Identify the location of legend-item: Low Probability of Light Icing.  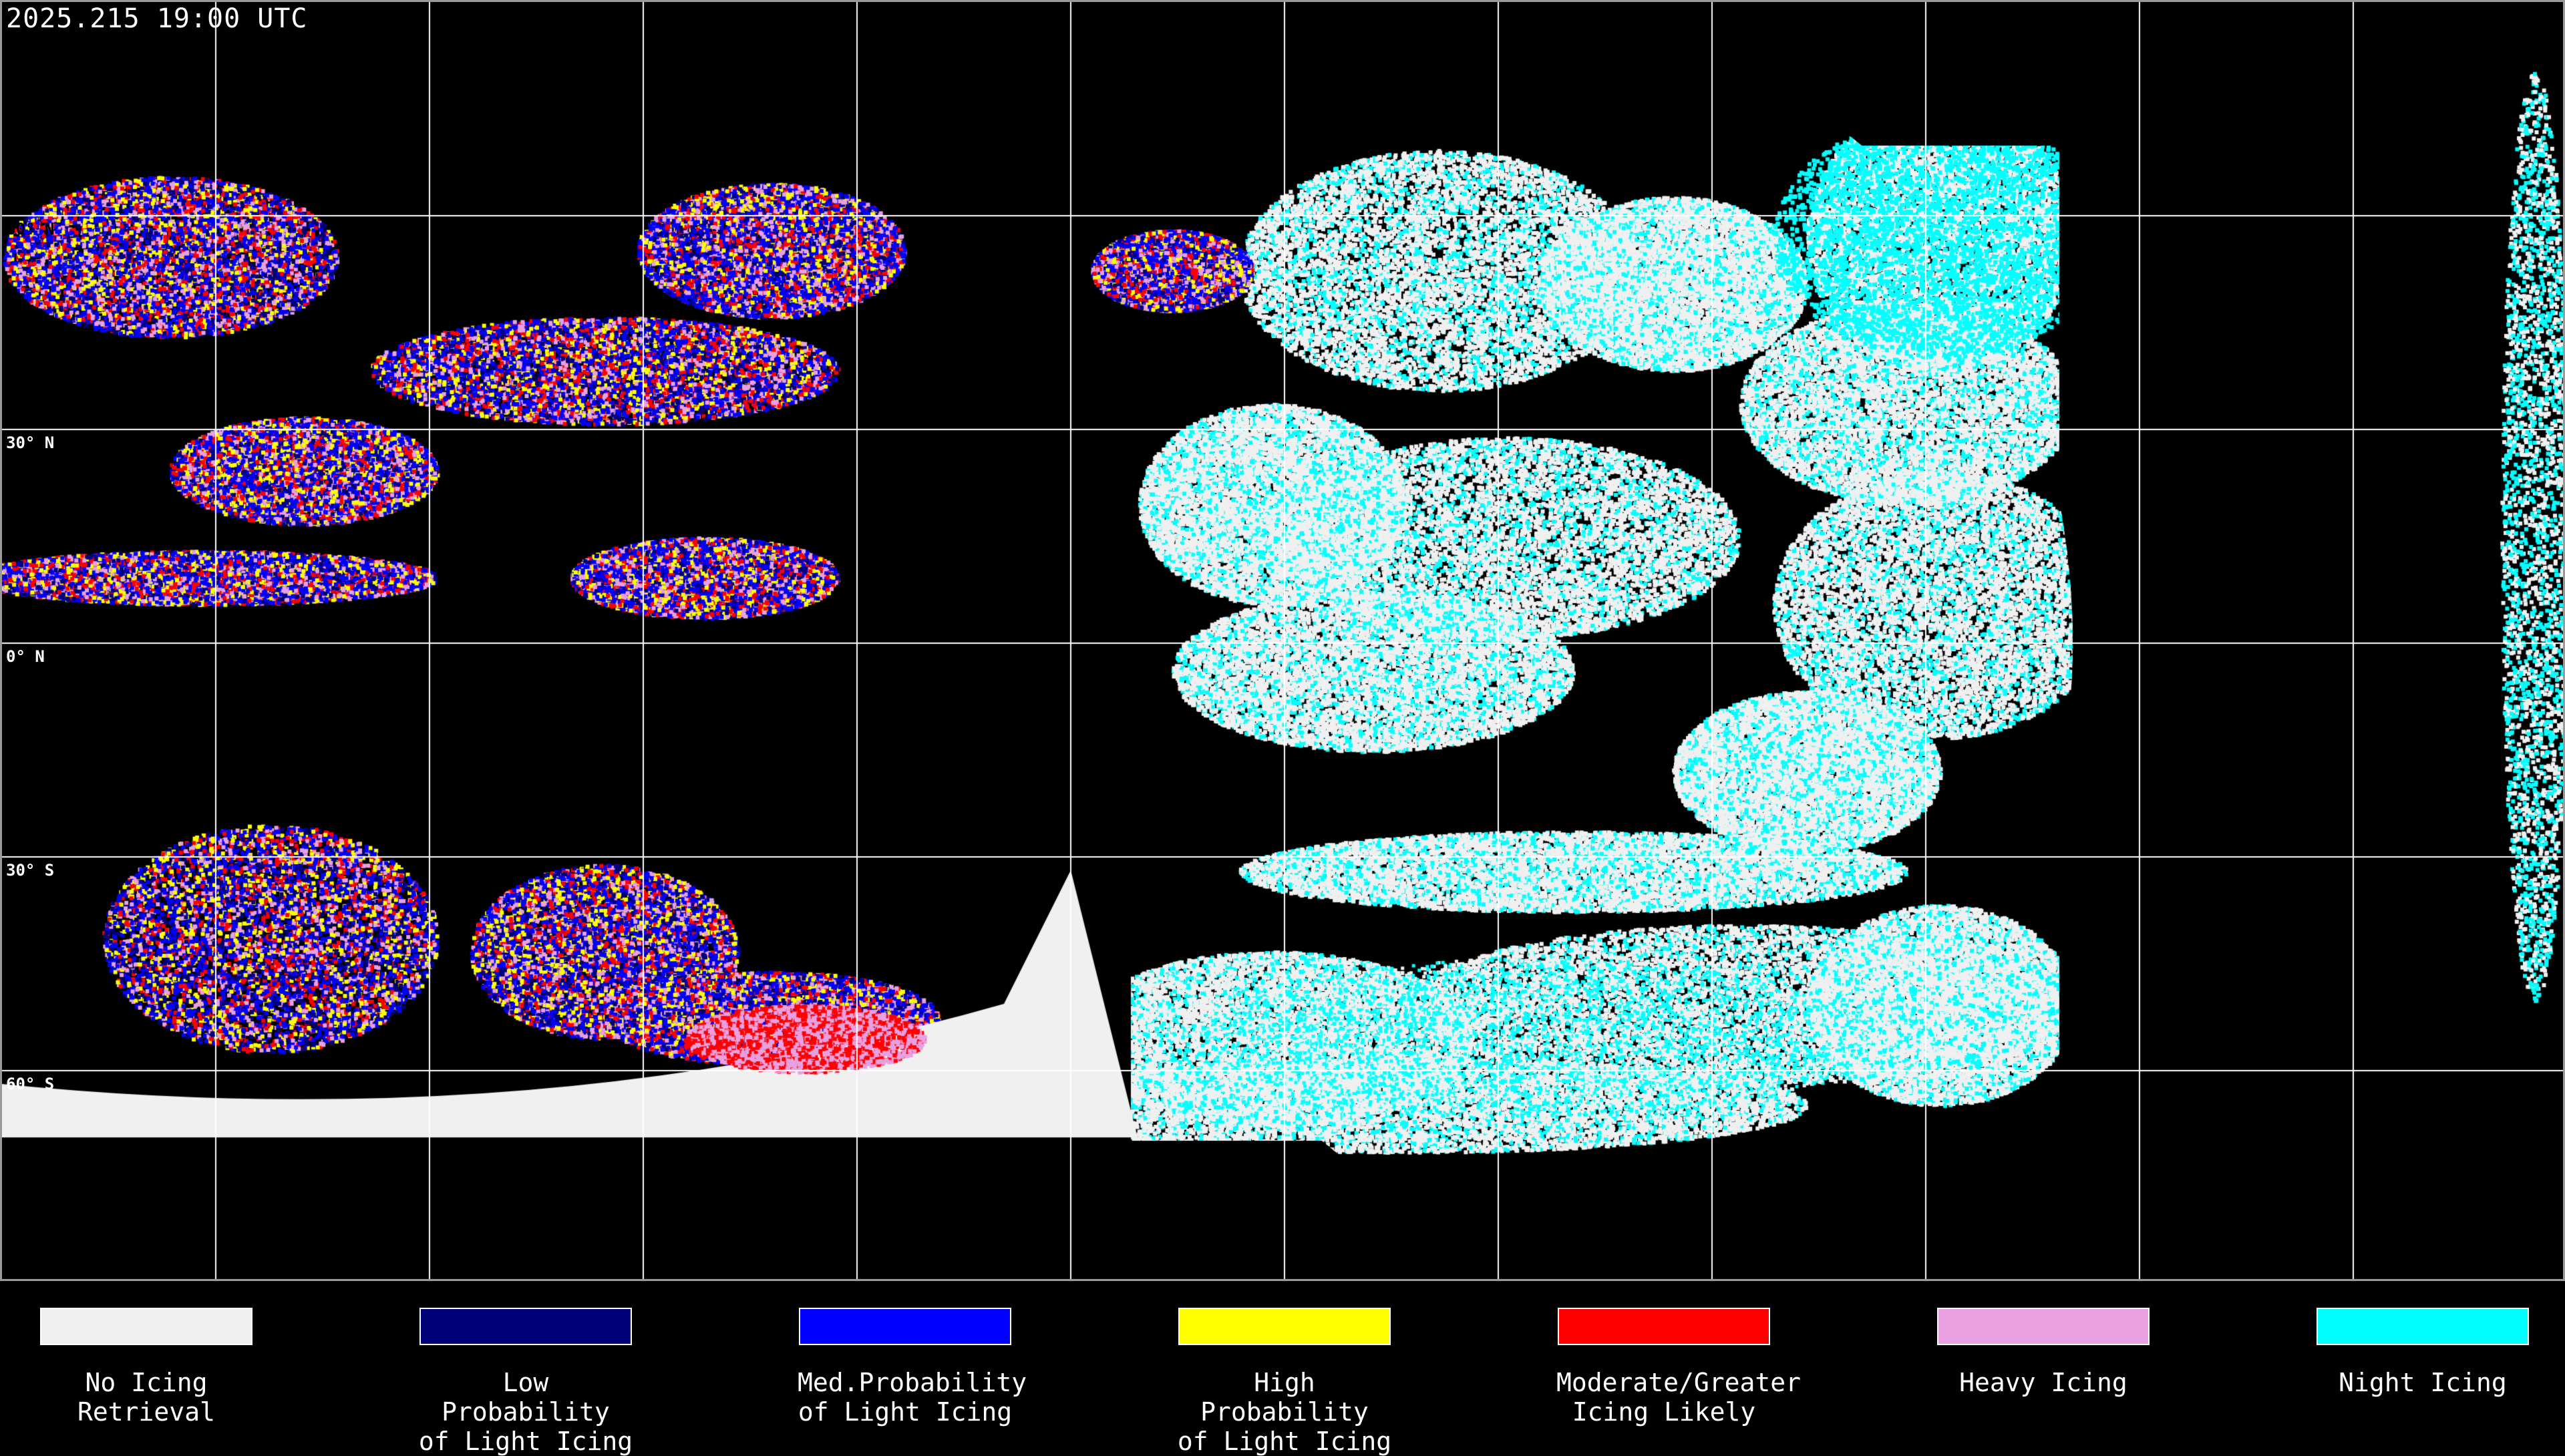
(525, 1382).